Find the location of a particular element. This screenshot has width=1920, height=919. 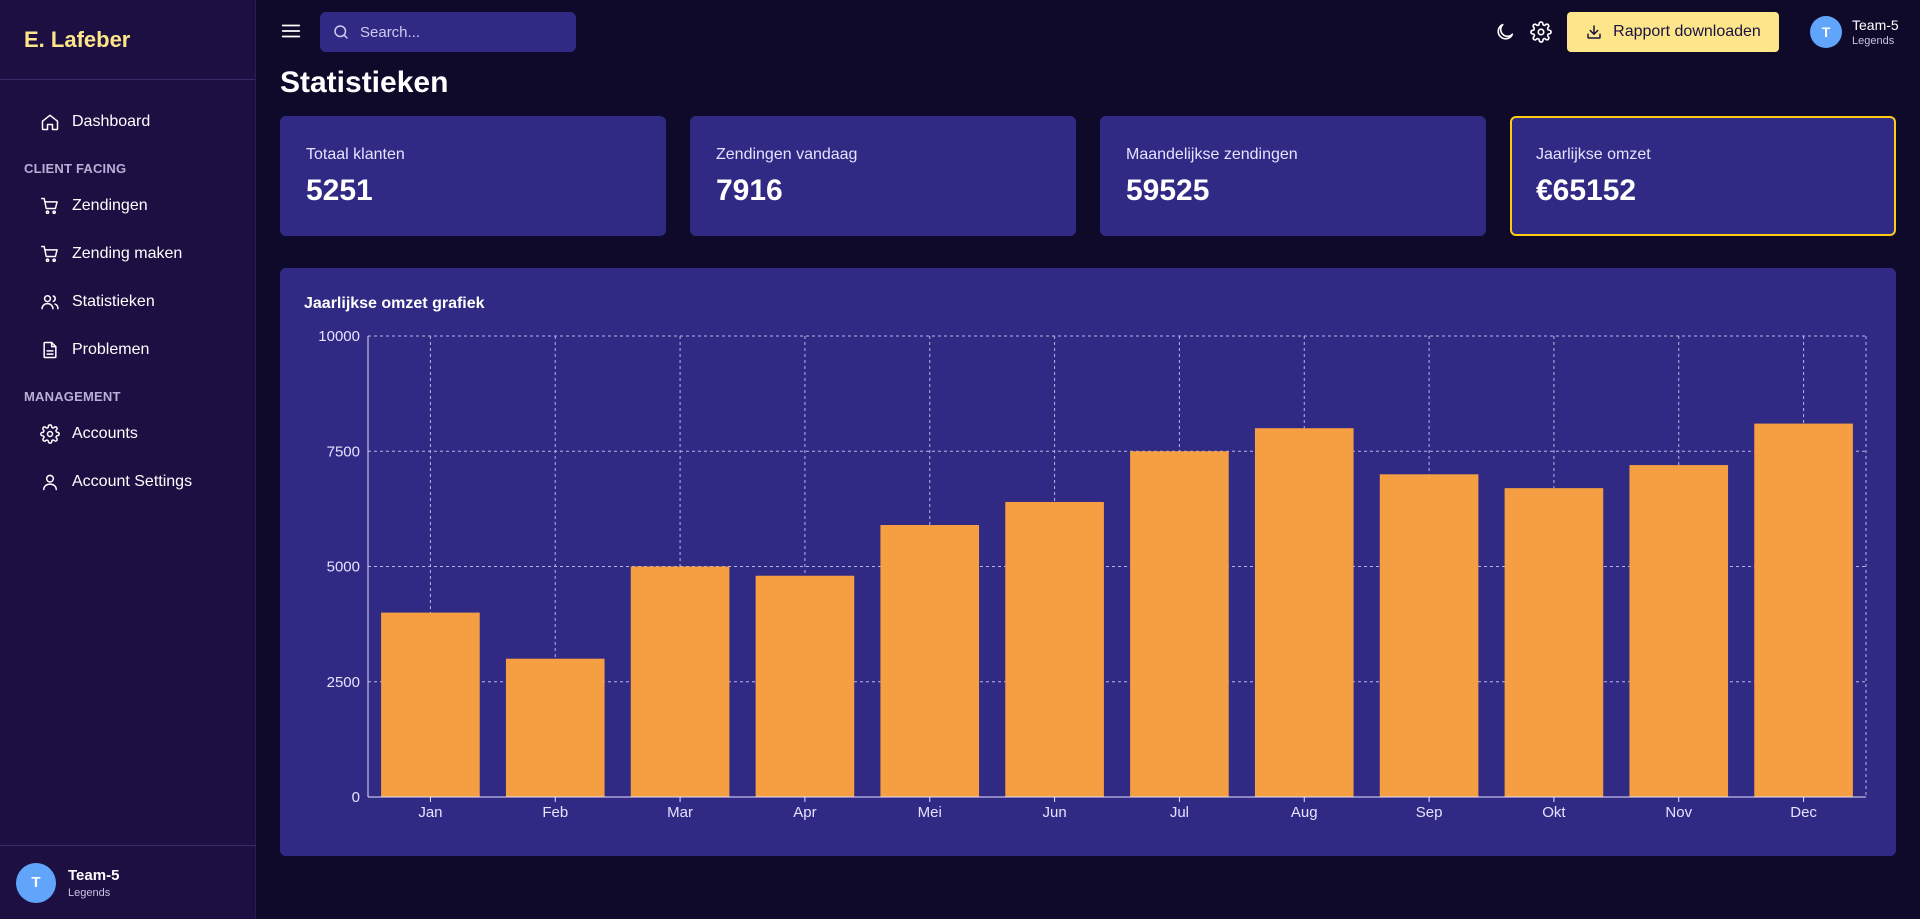

bar-aug is located at coordinates (1304, 612).